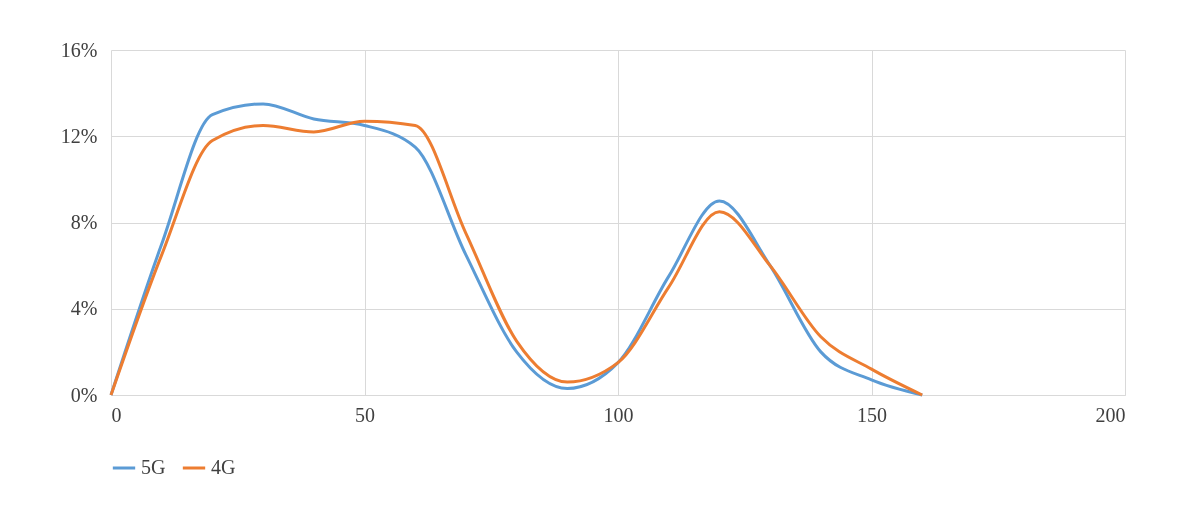  Describe the element at coordinates (1110, 414) in the screenshot. I see `x-tick-label: 200` at that location.